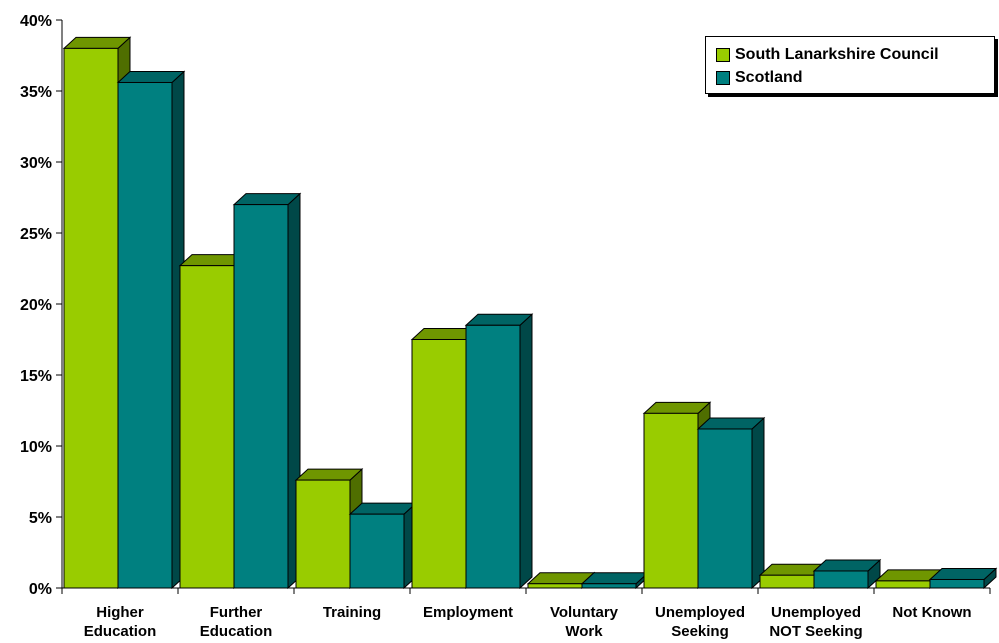 The image size is (999, 643). Describe the element at coordinates (931, 612) in the screenshot. I see `x-tick-label: Not Known` at that location.